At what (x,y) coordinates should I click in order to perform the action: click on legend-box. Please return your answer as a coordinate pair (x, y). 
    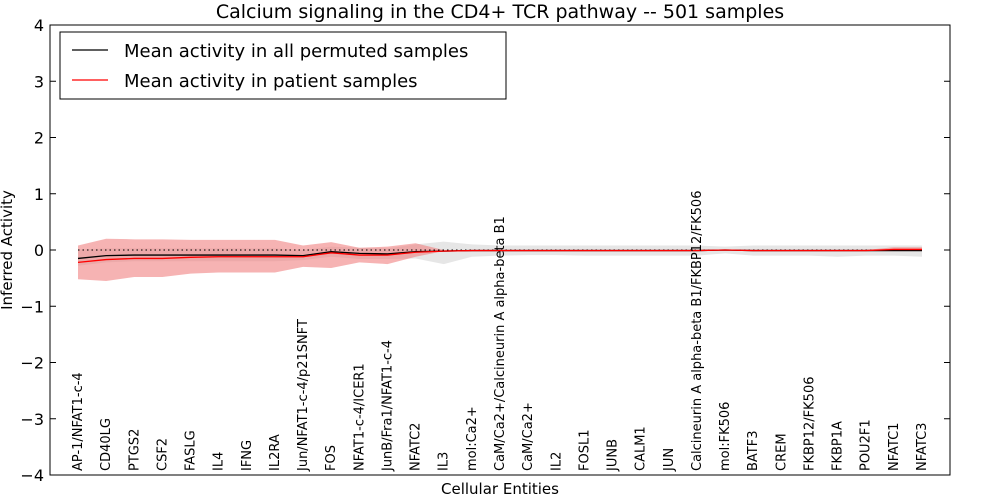
    Looking at the image, I should click on (283, 65).